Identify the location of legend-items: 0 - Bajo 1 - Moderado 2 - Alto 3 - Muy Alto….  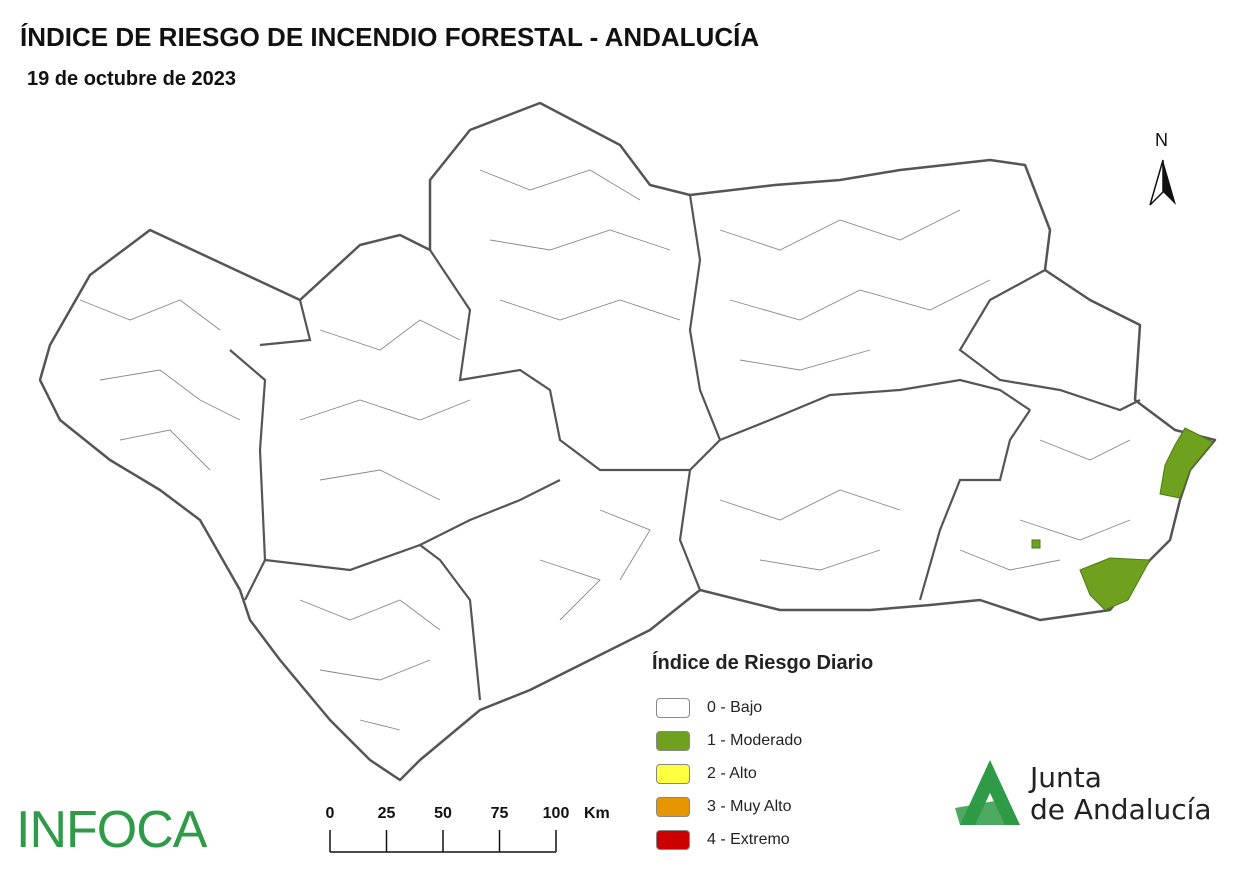
(762, 773).